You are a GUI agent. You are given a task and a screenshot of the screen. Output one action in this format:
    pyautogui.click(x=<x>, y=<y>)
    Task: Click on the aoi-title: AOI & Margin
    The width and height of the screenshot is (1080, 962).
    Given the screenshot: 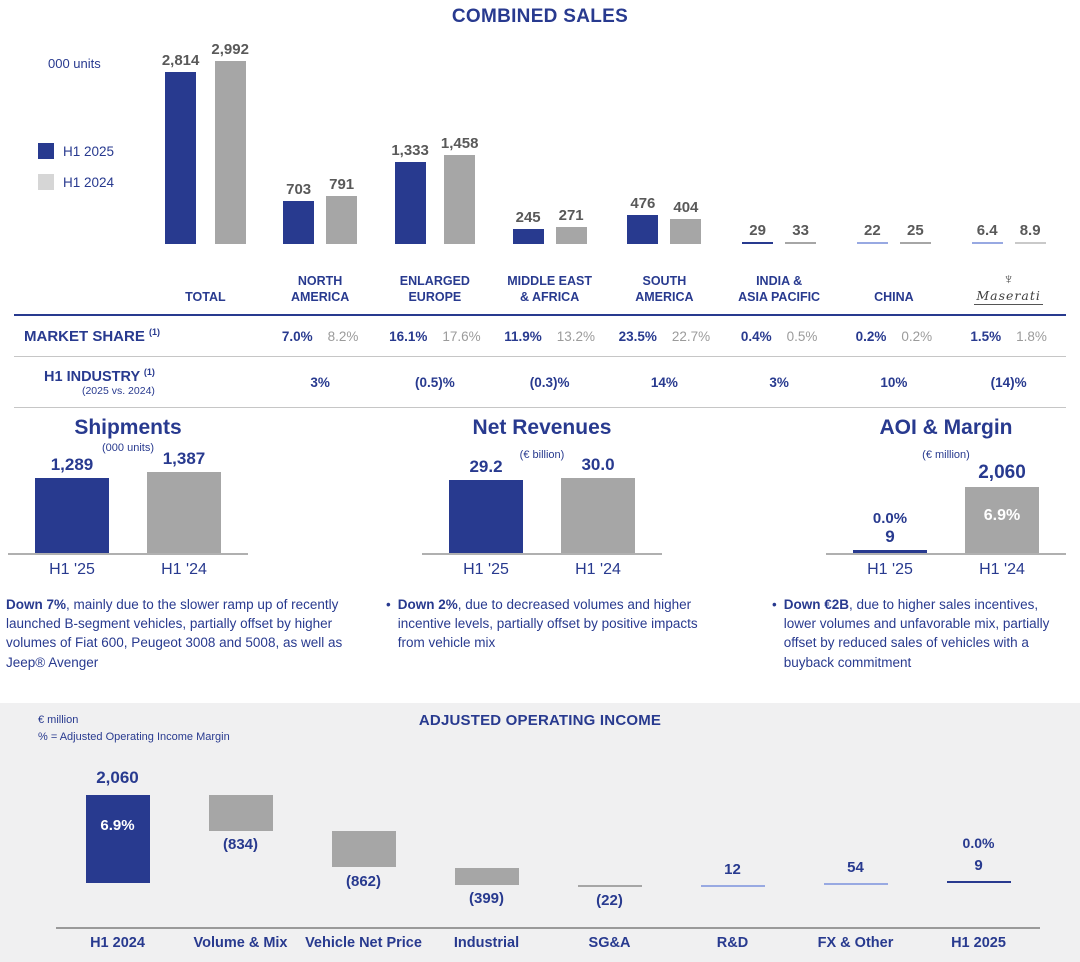 What is the action you would take?
    pyautogui.click(x=946, y=427)
    